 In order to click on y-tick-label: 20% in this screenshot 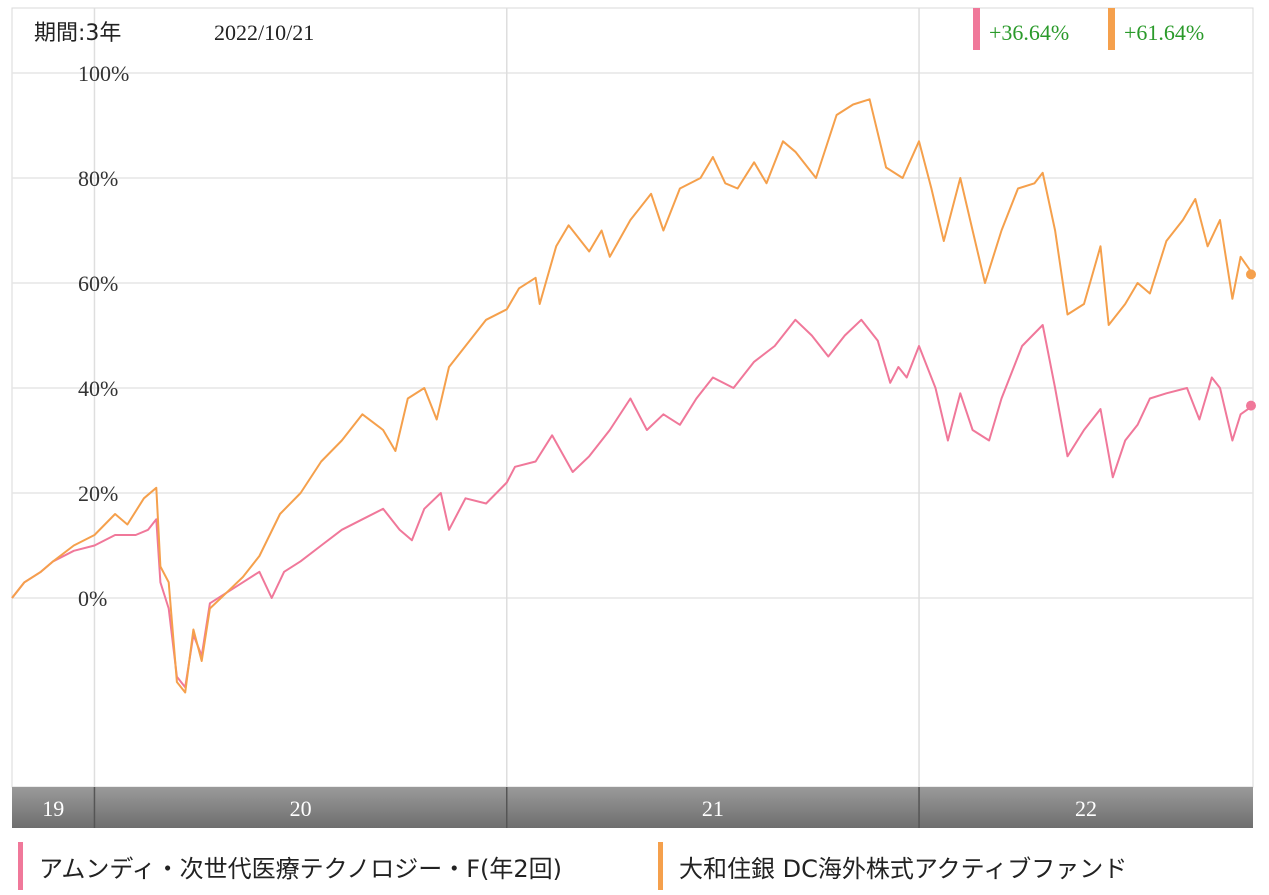, I will do `click(98, 493)`.